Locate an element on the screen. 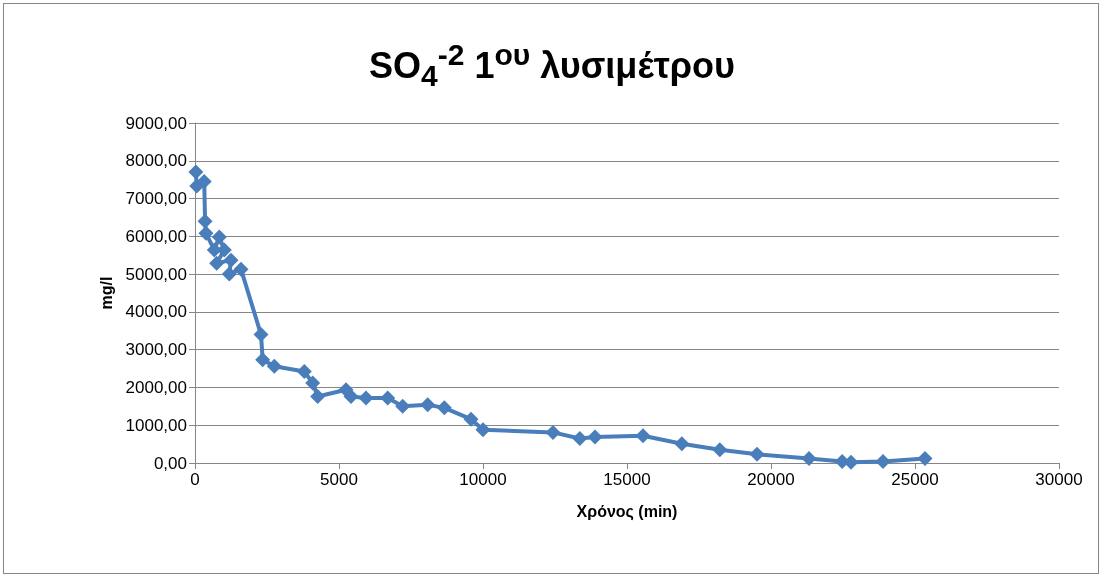  x-tick-label: 30000 is located at coordinates (1059, 479).